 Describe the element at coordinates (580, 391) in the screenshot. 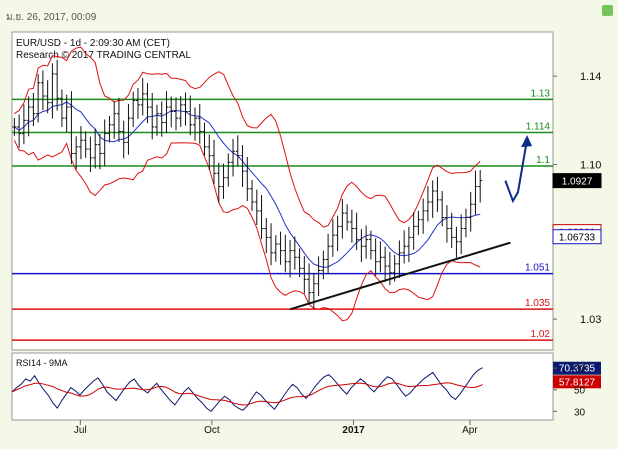

I see `rsi-tick-label: 50` at that location.